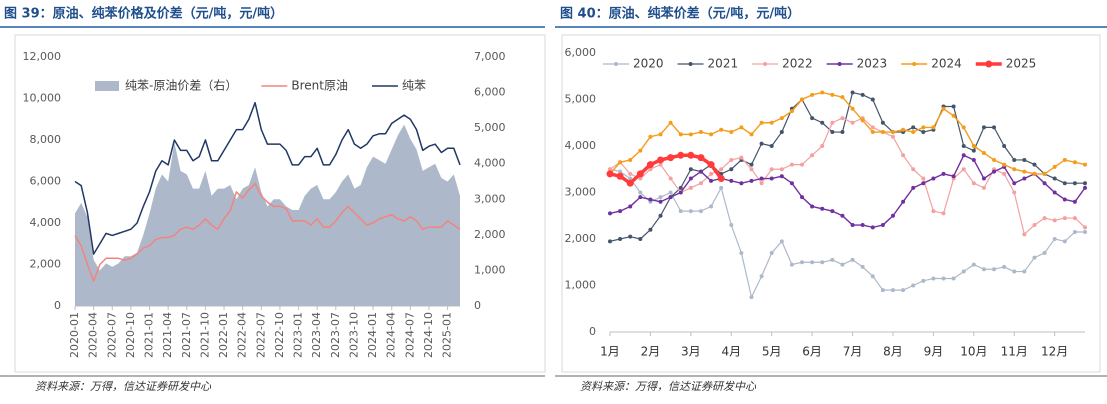 The width and height of the screenshot is (1107, 404). I want to click on x-tick-label: 2月, so click(651, 352).